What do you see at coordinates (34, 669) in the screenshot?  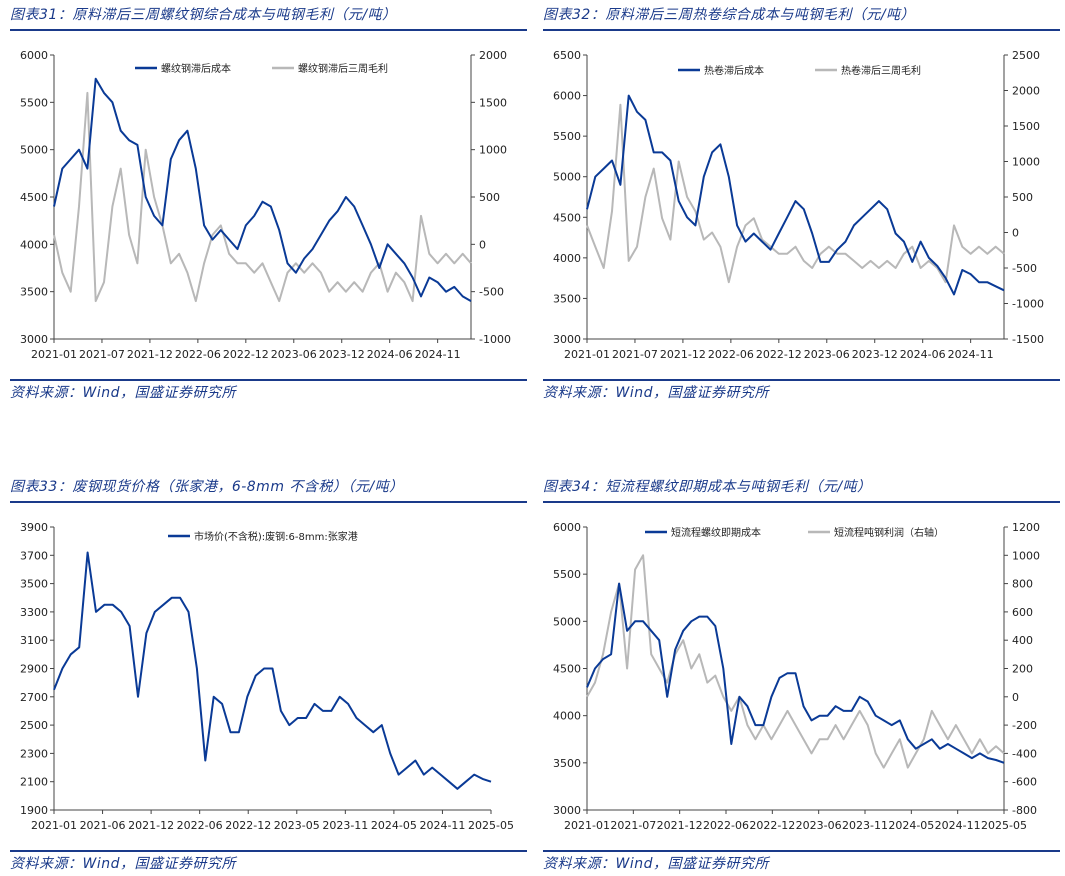 I see `y-tick-label-left: 2900` at bounding box center [34, 669].